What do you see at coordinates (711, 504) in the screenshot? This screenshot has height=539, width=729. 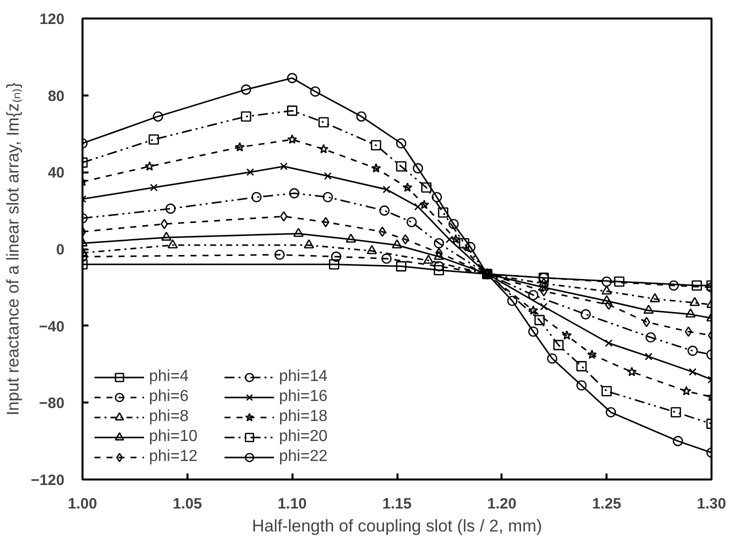 I see `x-tick-label: 1.30` at bounding box center [711, 504].